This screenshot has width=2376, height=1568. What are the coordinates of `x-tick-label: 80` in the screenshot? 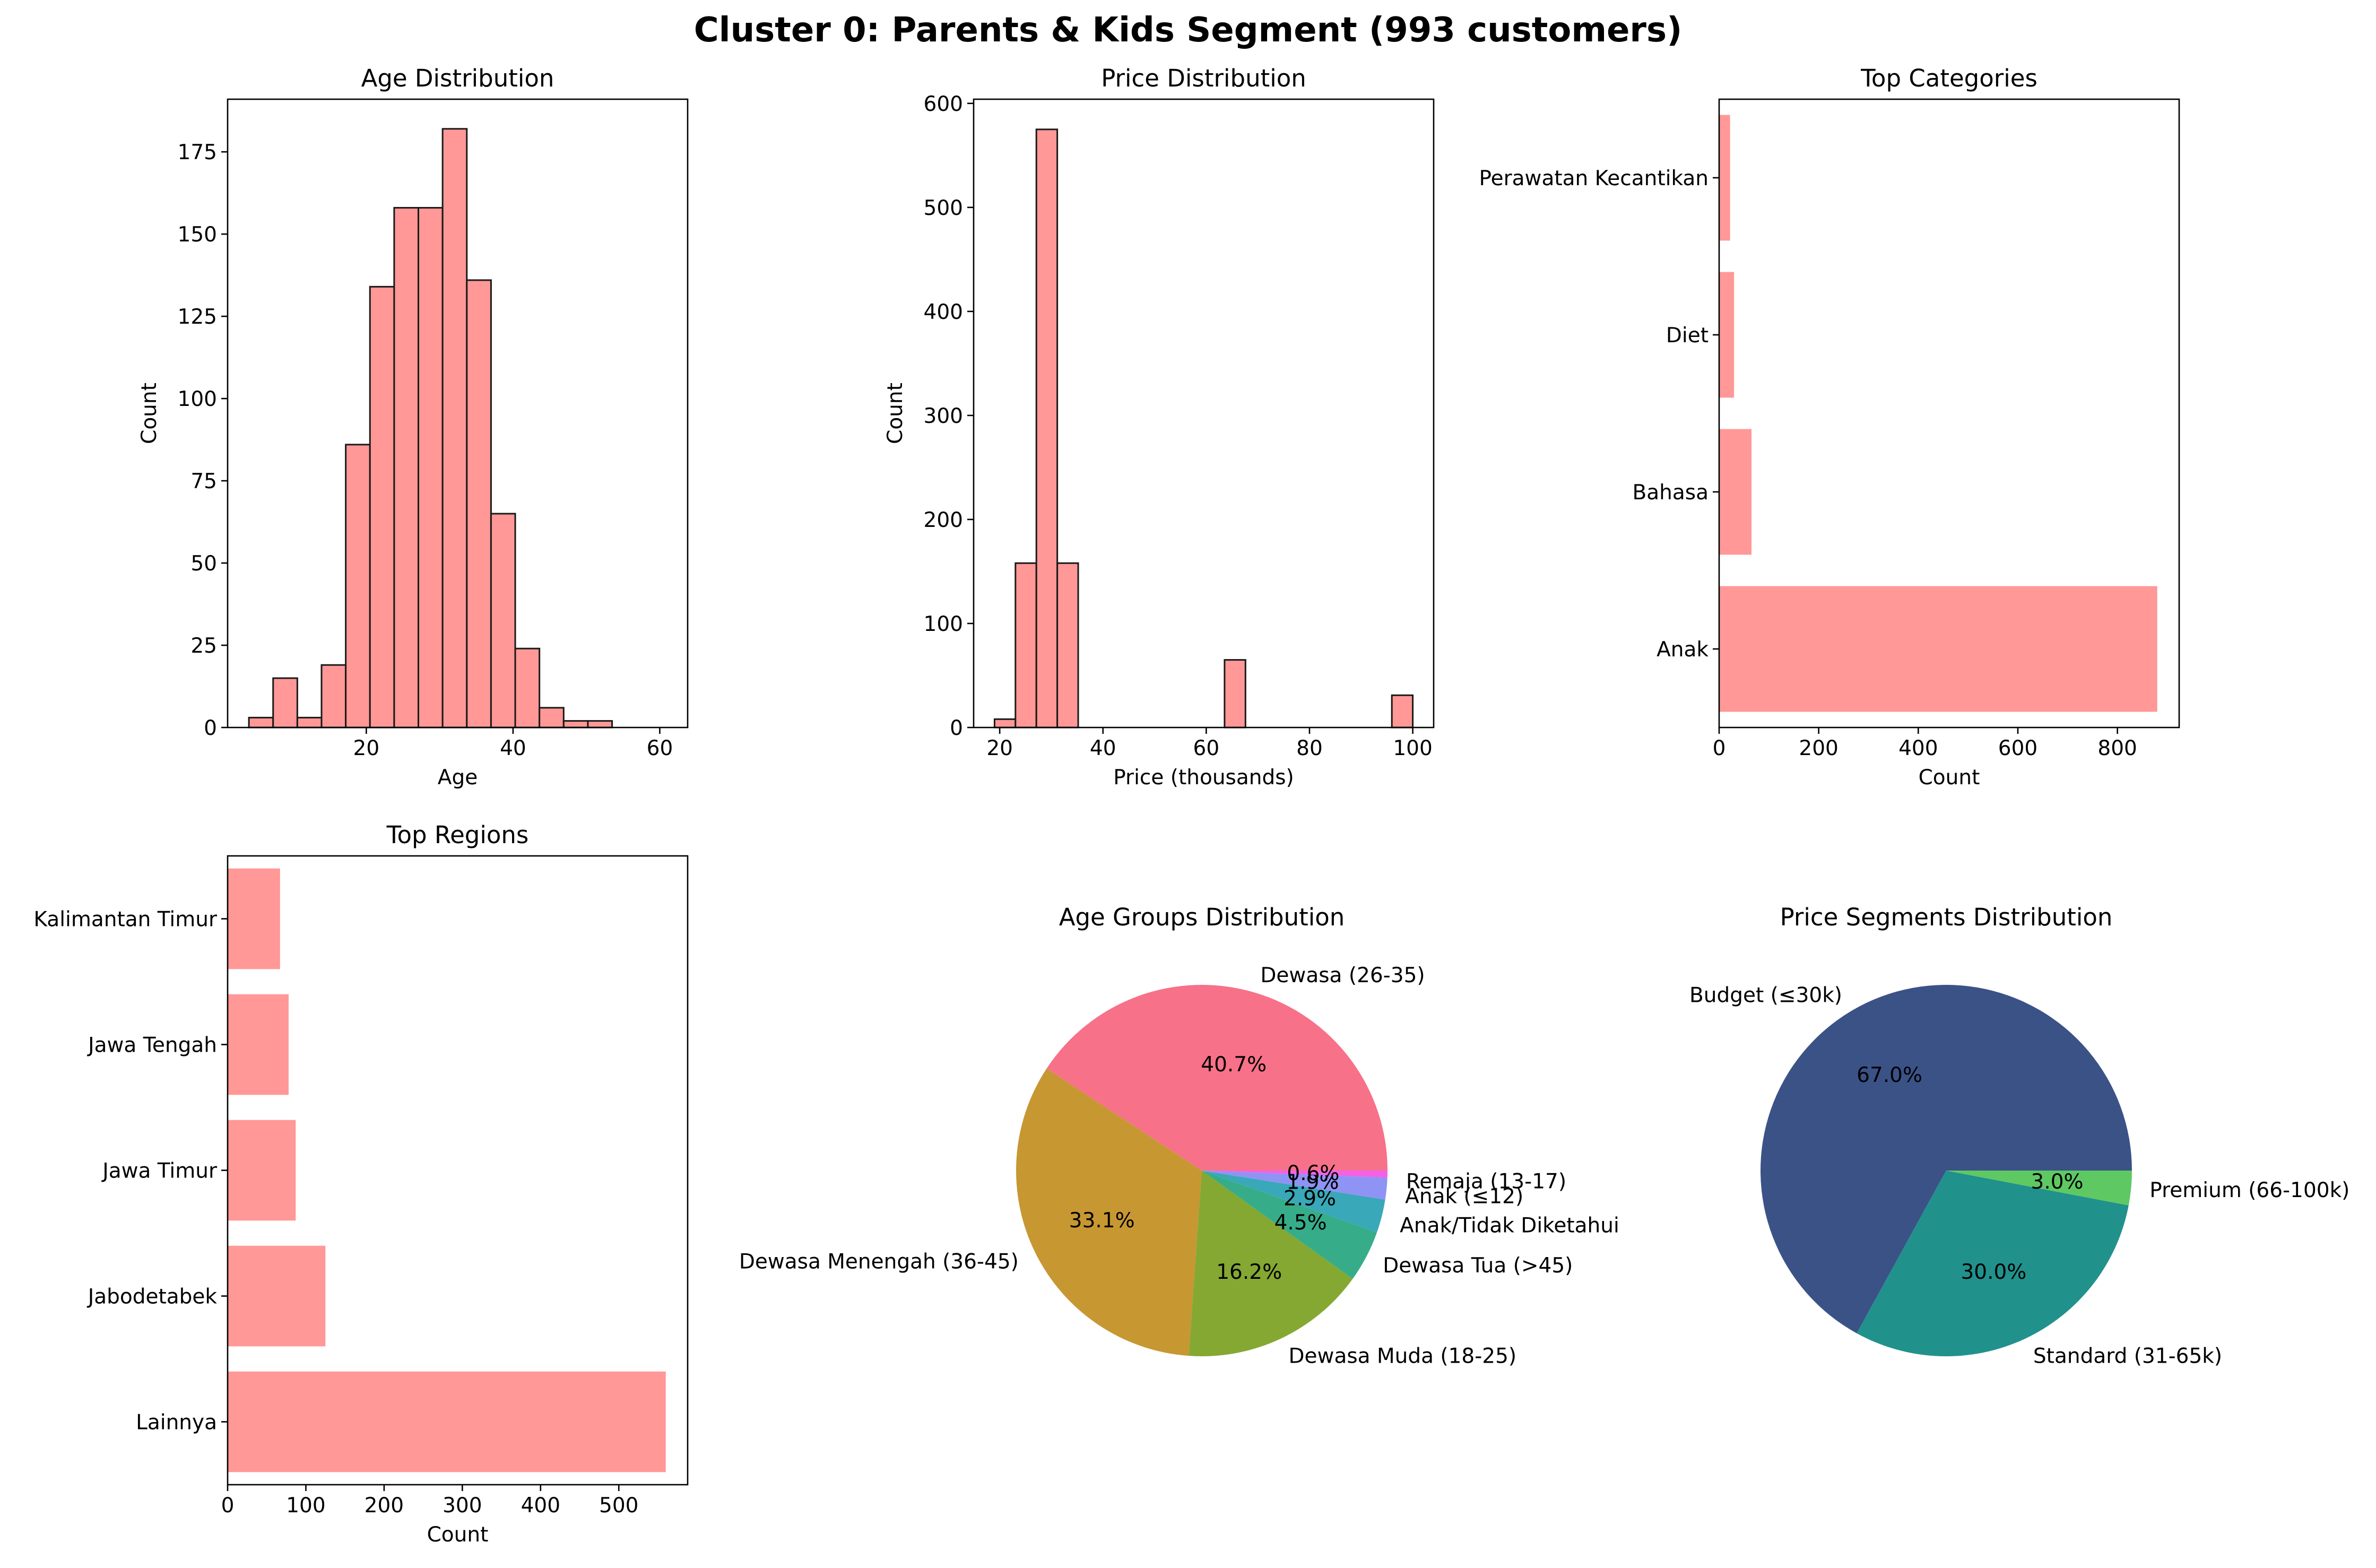 It's located at (1310, 748).